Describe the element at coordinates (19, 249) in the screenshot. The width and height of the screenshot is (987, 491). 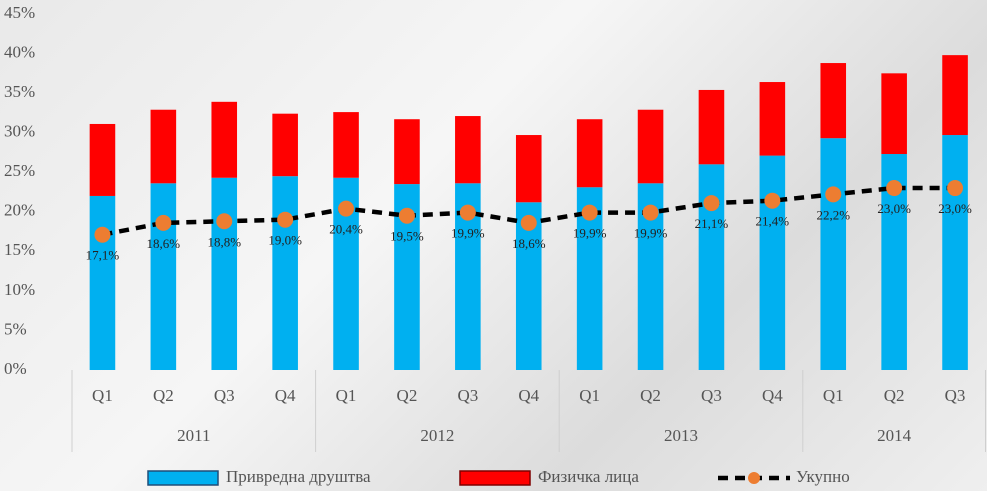
I see `y-tick-label: 15%` at that location.